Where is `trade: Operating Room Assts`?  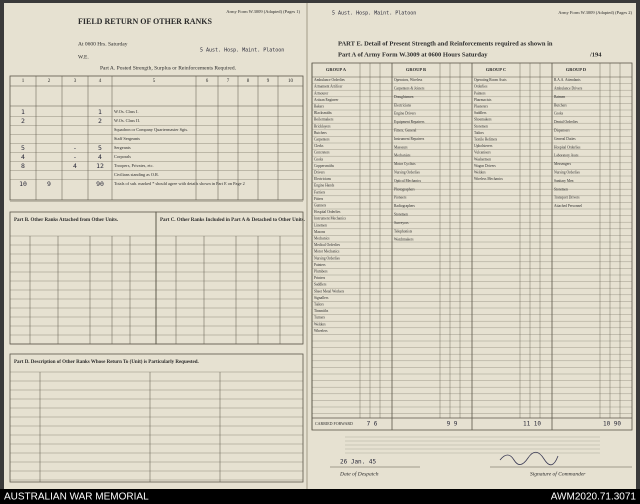
trade: Operating Room Assts is located at coordinates (490, 80).